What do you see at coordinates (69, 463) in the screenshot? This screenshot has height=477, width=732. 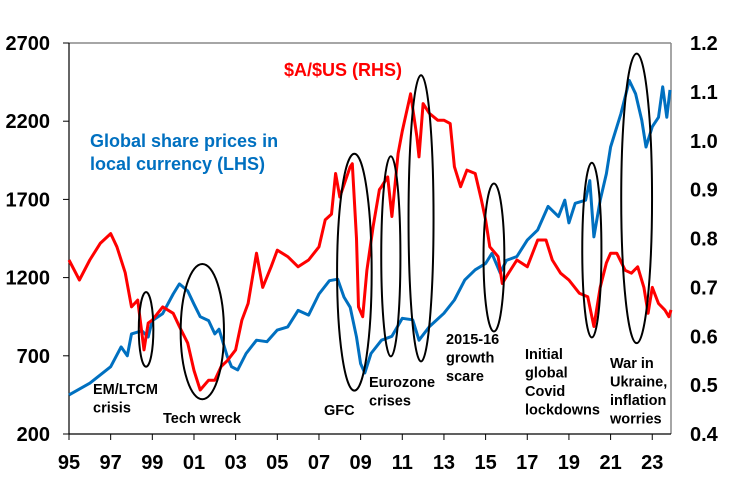 I see `x-tick-label: 95` at bounding box center [69, 463].